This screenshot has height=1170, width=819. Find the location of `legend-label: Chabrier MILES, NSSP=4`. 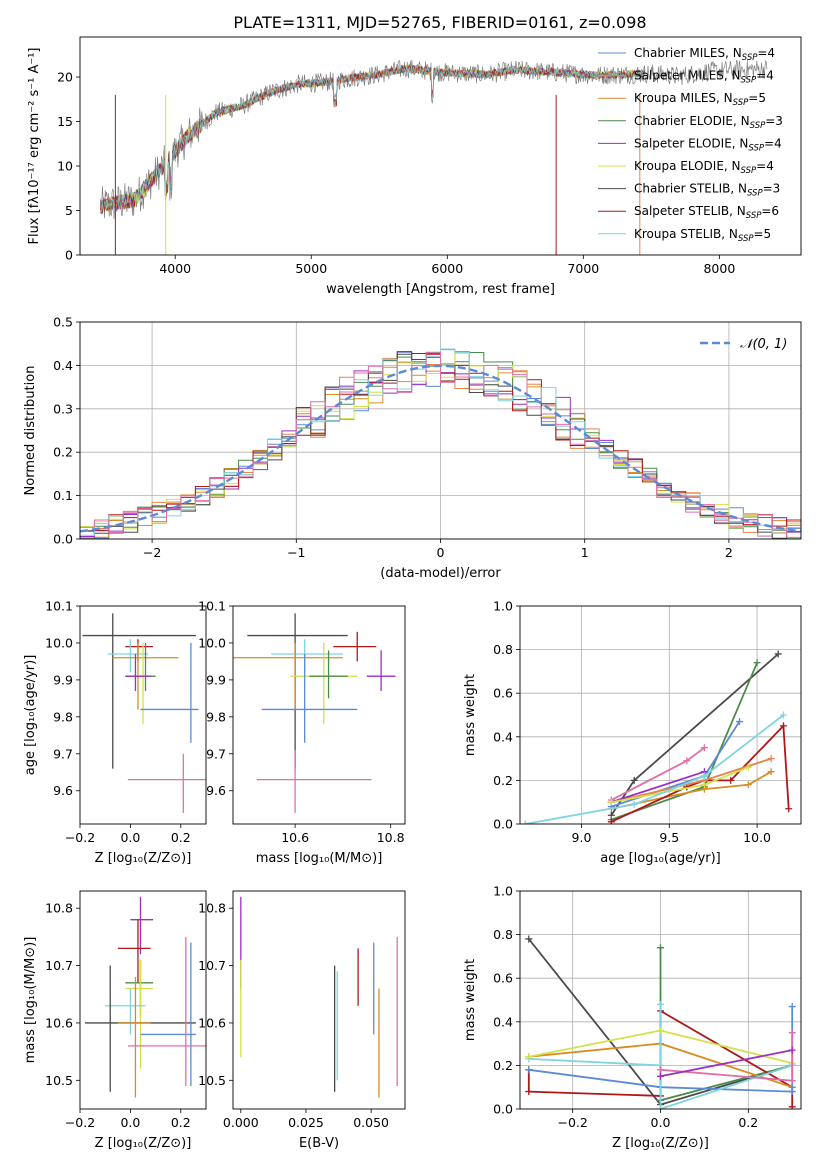

legend-label: Chabrier MILES, NSSP=4 is located at coordinates (704, 54).